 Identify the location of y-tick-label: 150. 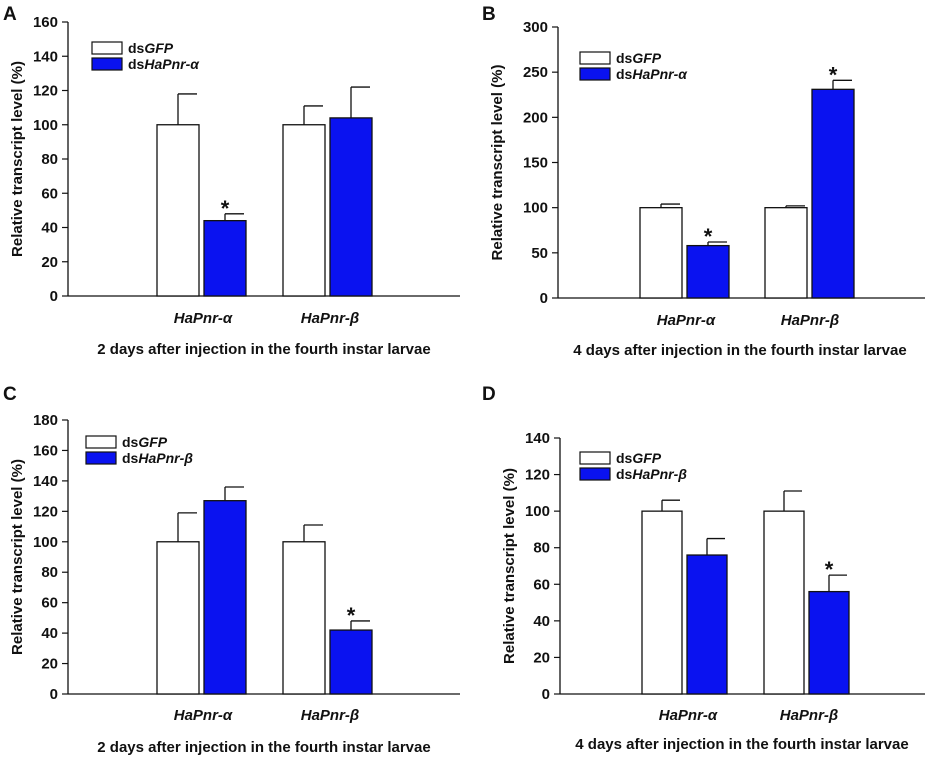
(535, 163).